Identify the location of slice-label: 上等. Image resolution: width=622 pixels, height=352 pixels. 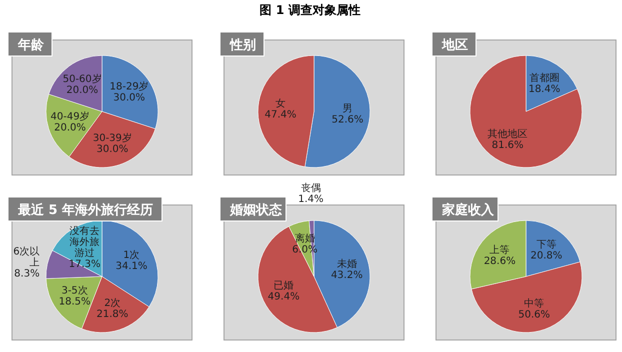
(500, 250).